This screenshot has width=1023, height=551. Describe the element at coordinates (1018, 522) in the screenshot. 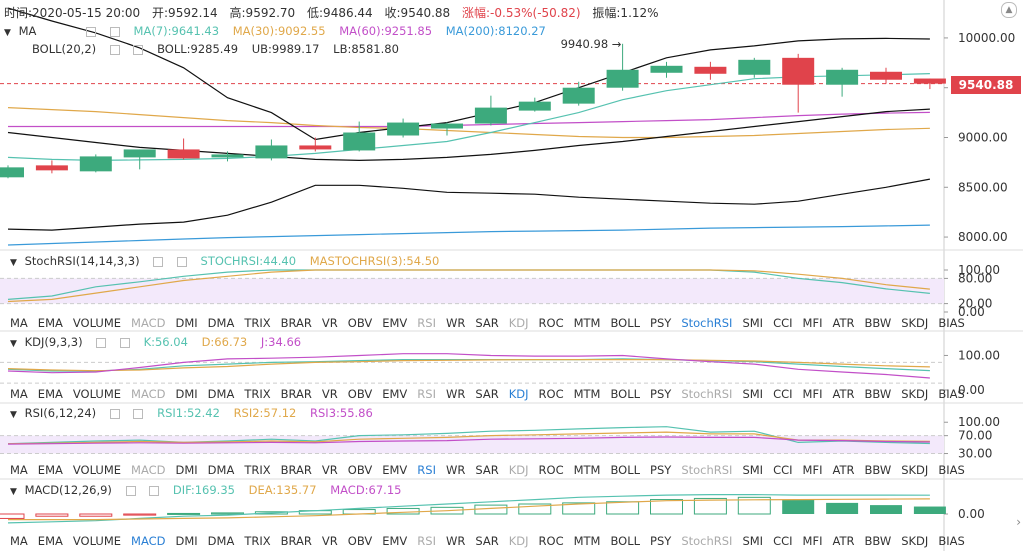

I see `scroll-right-icon: ›` at that location.